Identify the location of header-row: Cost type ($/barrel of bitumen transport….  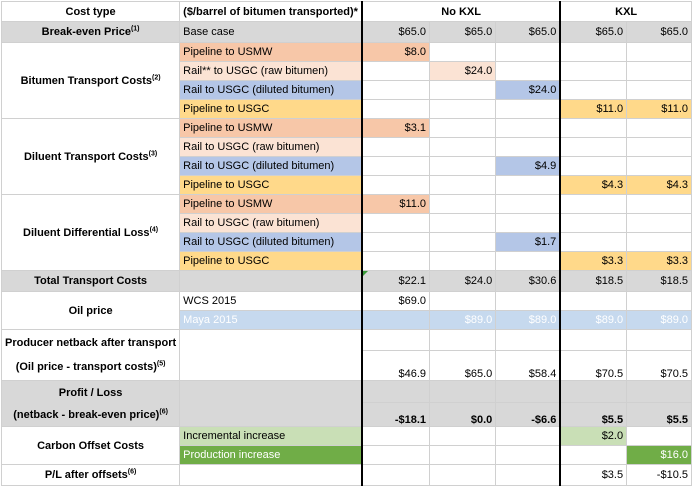
(346, 11).